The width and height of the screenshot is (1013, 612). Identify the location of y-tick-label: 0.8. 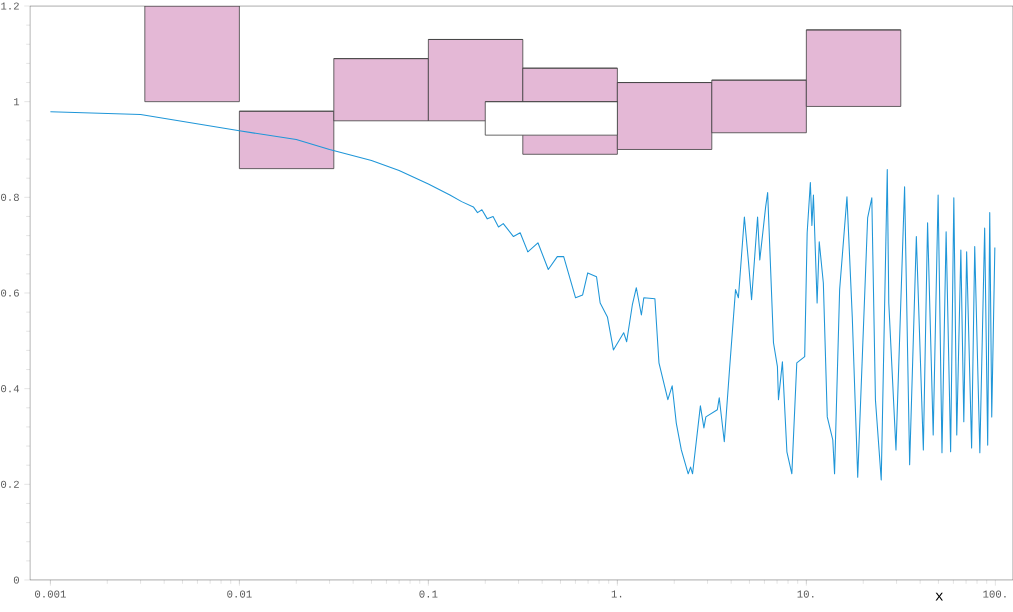
(10, 197).